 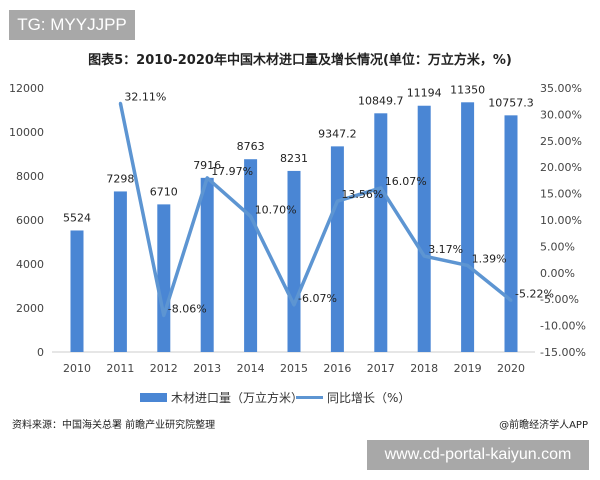 I want to click on y-left-tick: 2000, so click(x=30, y=308).